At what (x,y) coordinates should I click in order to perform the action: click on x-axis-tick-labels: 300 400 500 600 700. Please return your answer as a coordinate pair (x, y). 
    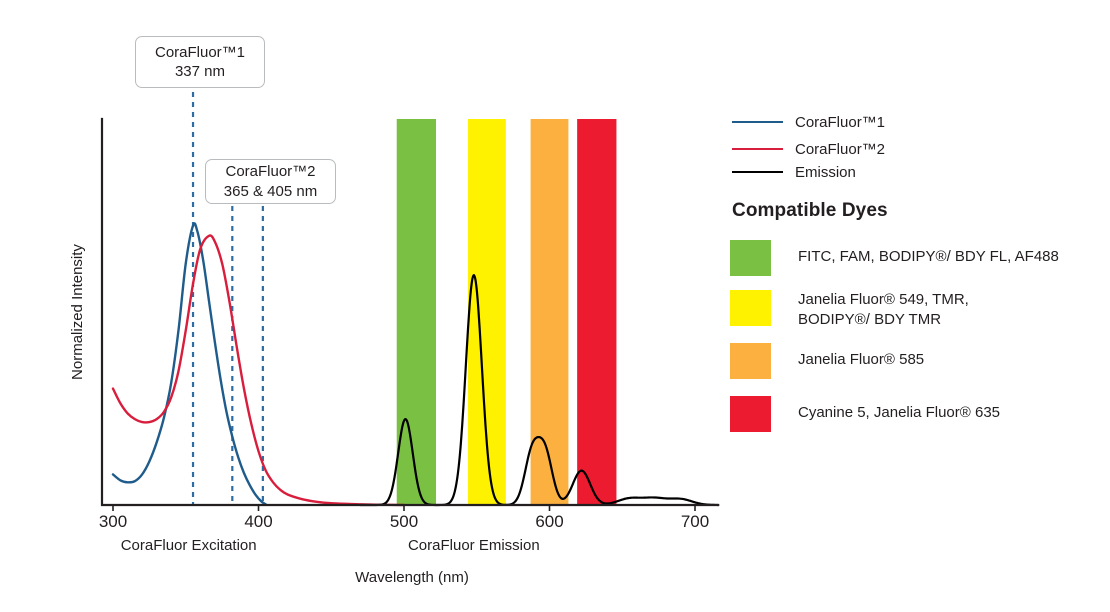
    Looking at the image, I should click on (404, 521).